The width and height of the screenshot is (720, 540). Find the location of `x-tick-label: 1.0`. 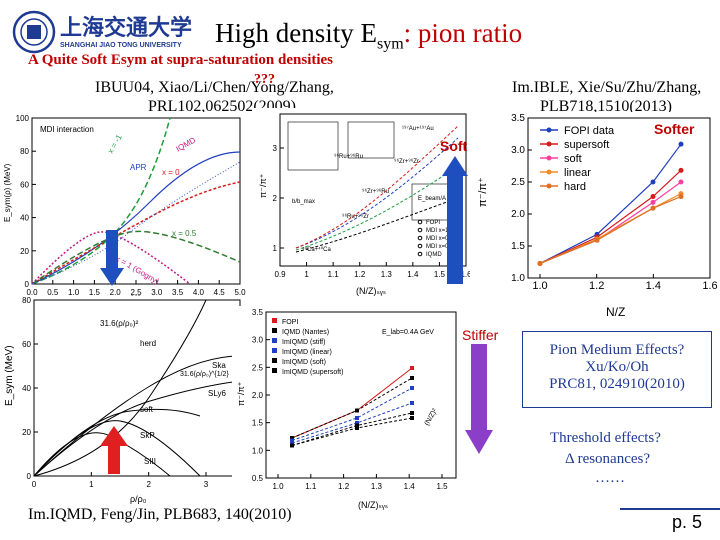

x-tick-label: 1.0 is located at coordinates (278, 486).